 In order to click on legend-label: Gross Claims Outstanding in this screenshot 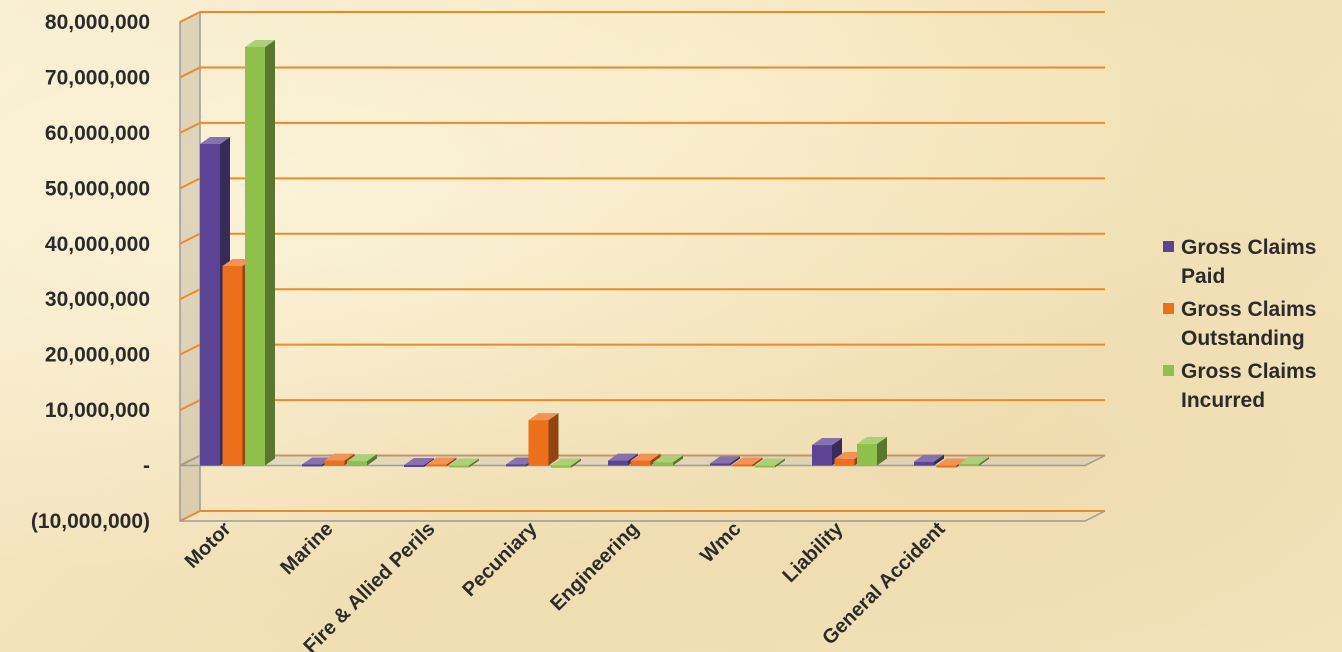, I will do `click(1249, 324)`.